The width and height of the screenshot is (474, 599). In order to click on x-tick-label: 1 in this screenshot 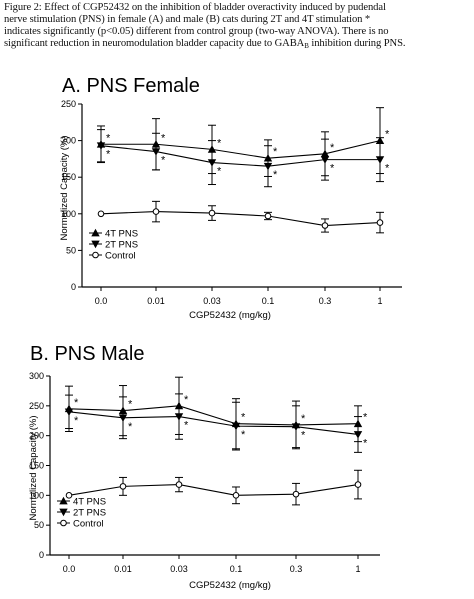, I will do `click(379, 301)`.